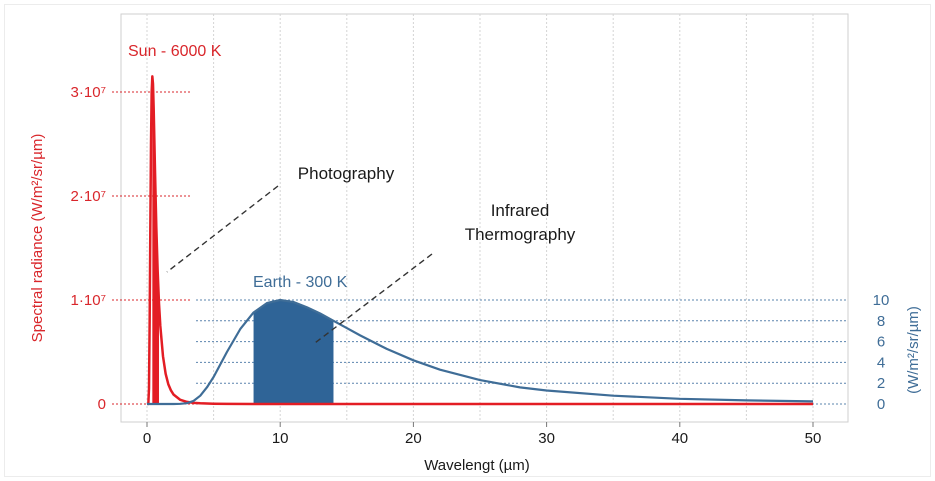  What do you see at coordinates (881, 342) in the screenshot?
I see `right-tick-label: 6` at bounding box center [881, 342].